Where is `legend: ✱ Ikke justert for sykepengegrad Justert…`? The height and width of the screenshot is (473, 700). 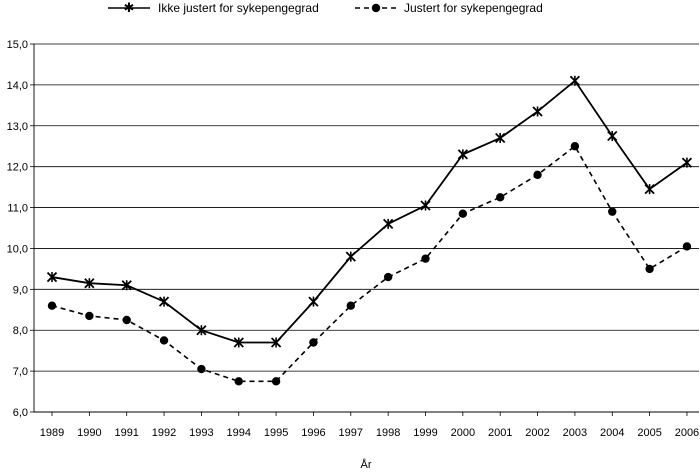 legend: ✱ Ikke justert for sykepengegrad Justert… is located at coordinates (325, 8).